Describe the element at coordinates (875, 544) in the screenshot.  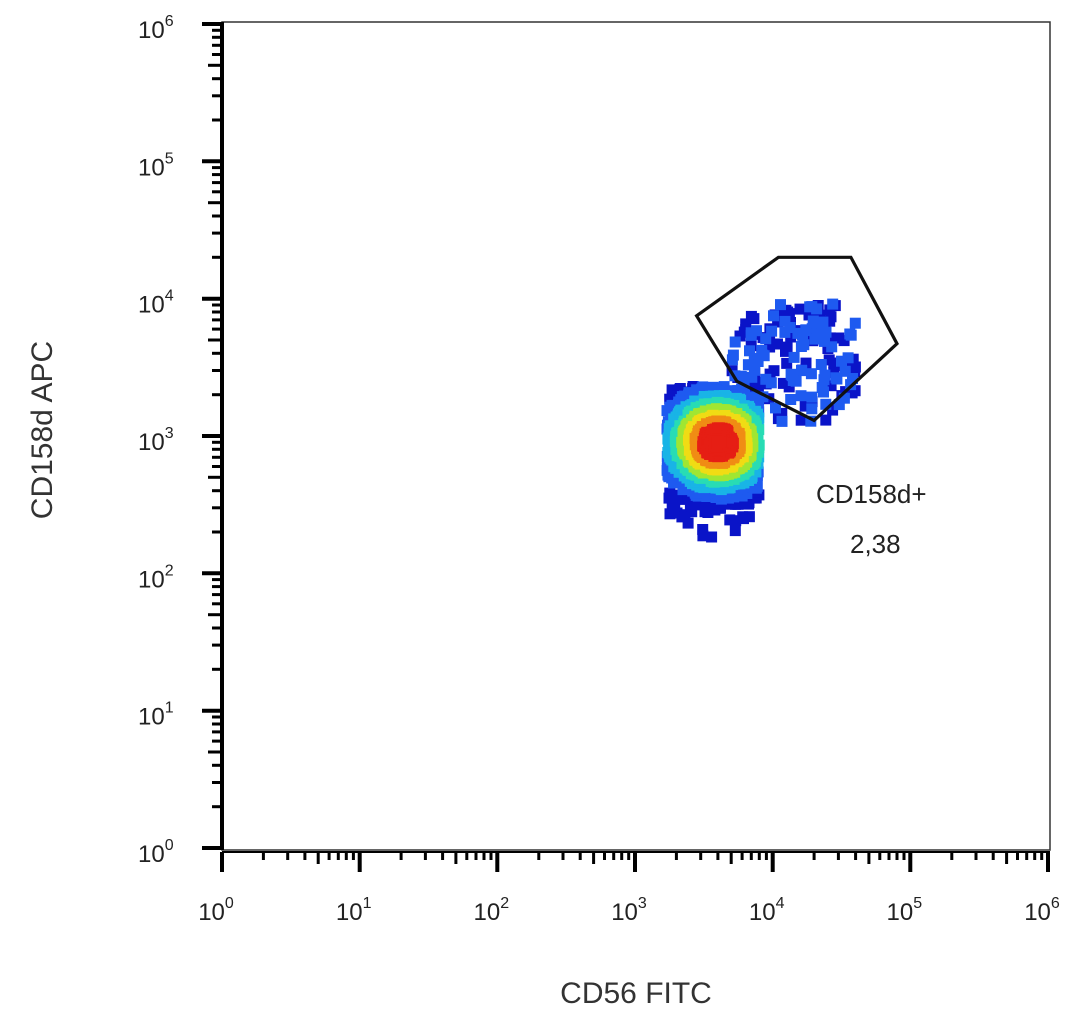
I see `gate-percentage-label: 2,38` at that location.